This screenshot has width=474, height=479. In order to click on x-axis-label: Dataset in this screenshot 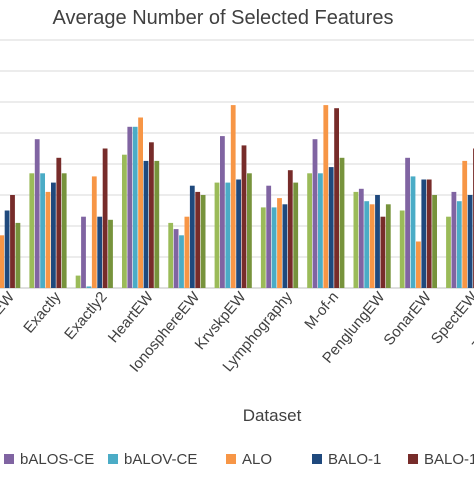, I will do `click(272, 415)`.